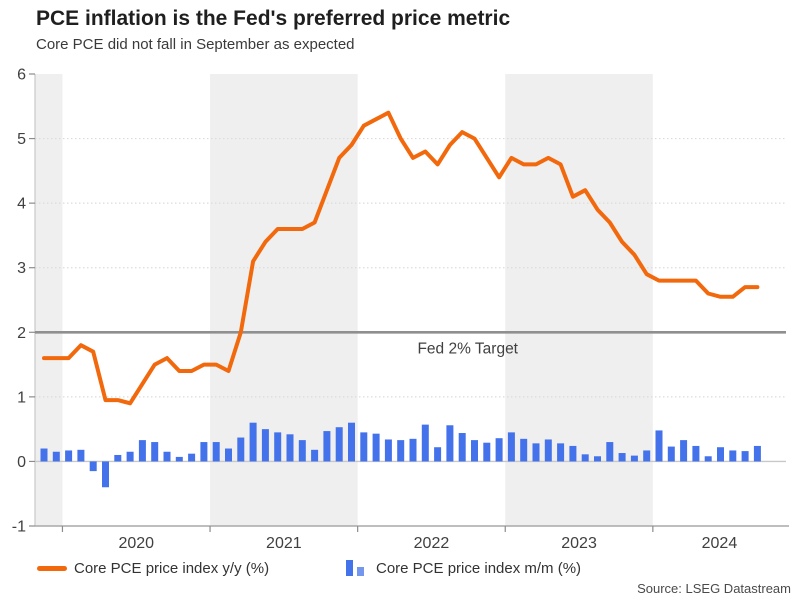 The height and width of the screenshot is (601, 801). Describe the element at coordinates (52, 568) in the screenshot. I see `yoy-line-swatch-icon` at that location.